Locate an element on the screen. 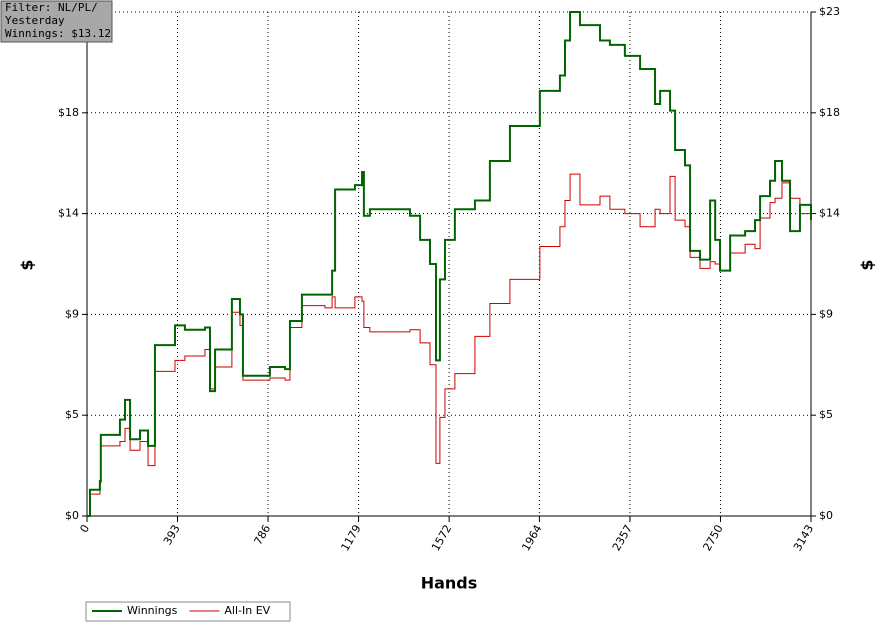  filter-text: Winnings: $13.12 is located at coordinates (58, 33).